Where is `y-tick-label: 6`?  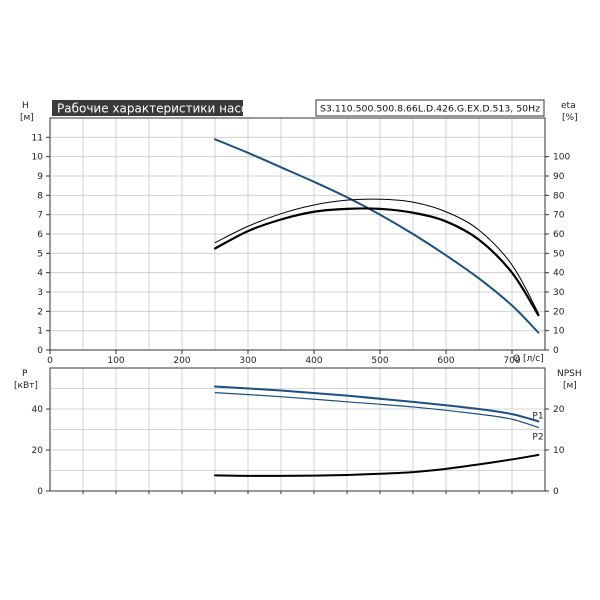
y-tick-label: 6 is located at coordinates (40, 235).